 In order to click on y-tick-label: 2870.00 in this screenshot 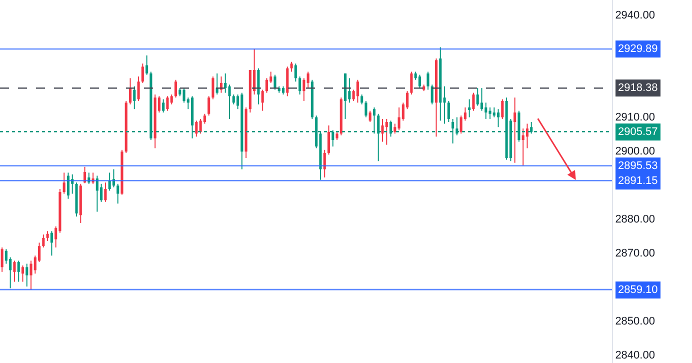, I will do `click(635, 253)`.